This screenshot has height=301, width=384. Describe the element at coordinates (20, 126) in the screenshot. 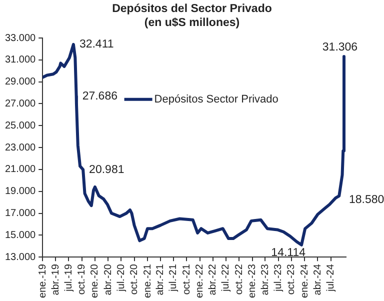

I see `y-tick-label: 25.000` at that location.